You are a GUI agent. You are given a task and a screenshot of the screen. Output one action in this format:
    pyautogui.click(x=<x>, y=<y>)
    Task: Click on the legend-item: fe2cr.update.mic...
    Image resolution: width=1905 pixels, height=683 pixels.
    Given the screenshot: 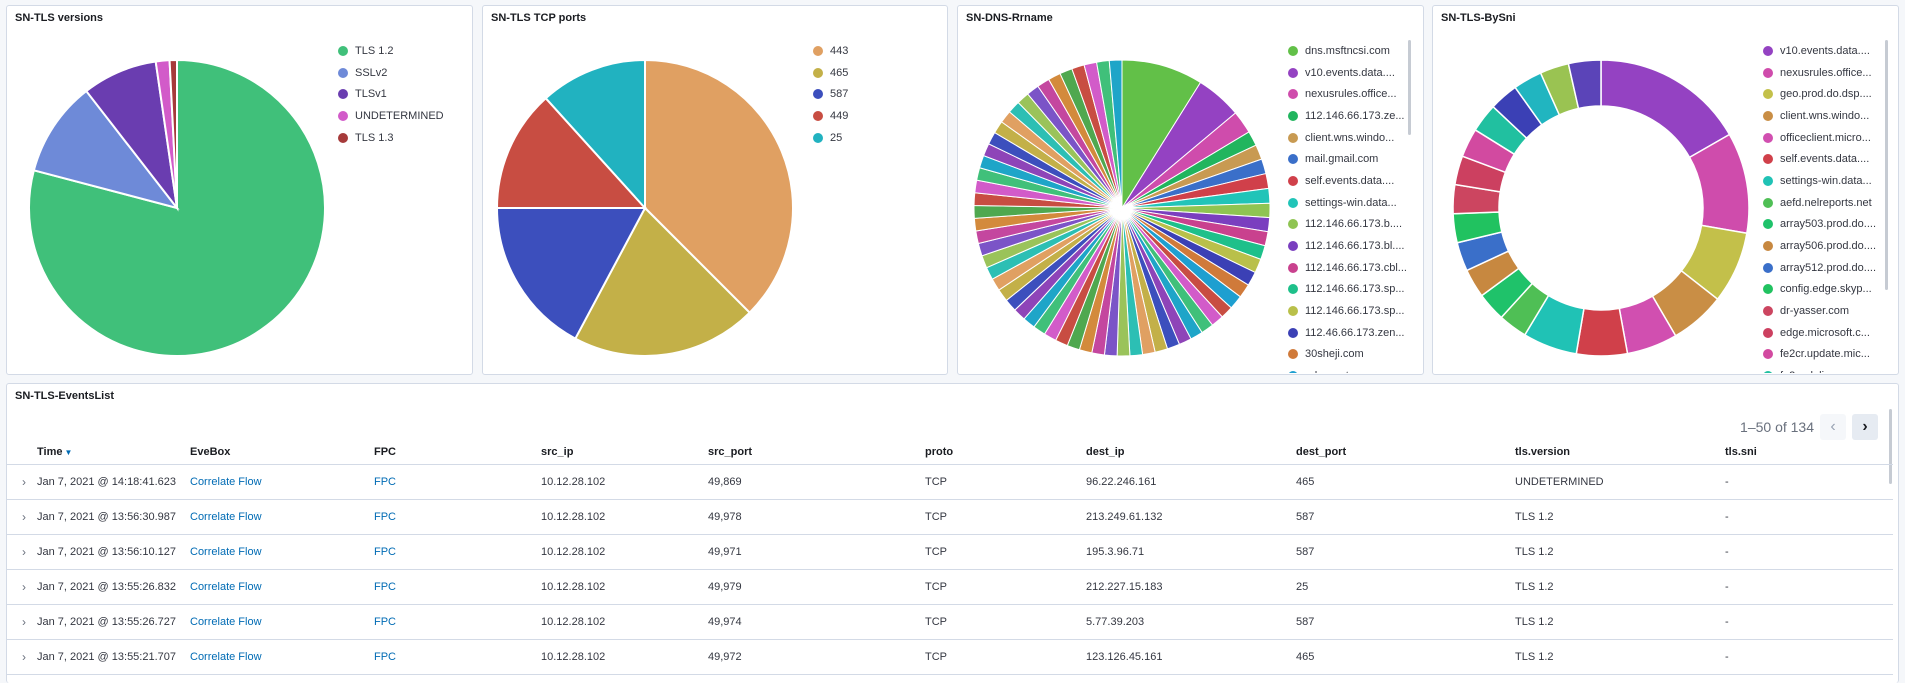 What is the action you would take?
    pyautogui.click(x=1825, y=355)
    